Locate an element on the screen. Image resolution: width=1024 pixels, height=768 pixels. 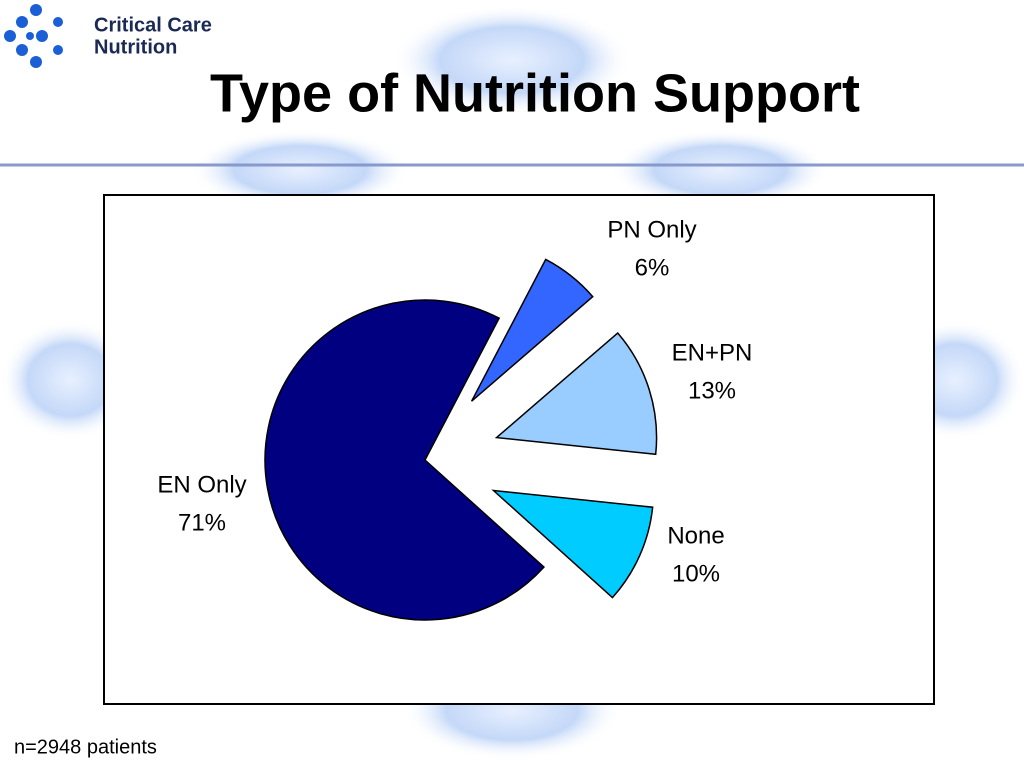
slide-title: Type of Nutrition Support is located at coordinates (535, 93).